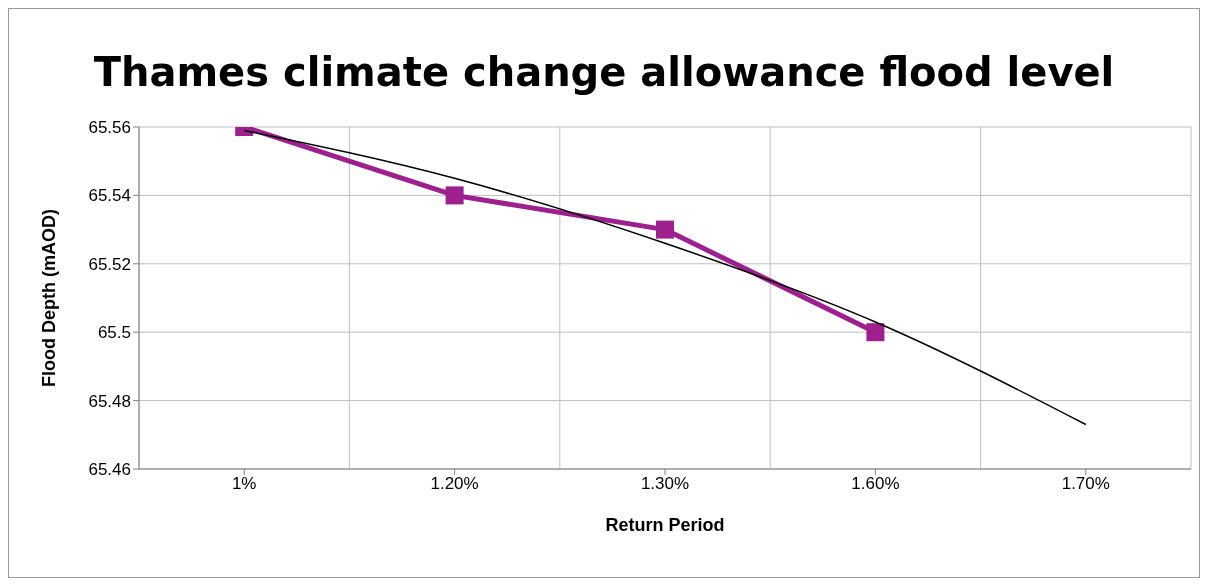 The height and width of the screenshot is (585, 1208). Describe the element at coordinates (244, 484) in the screenshot. I see `x-tick-label: 1%` at that location.